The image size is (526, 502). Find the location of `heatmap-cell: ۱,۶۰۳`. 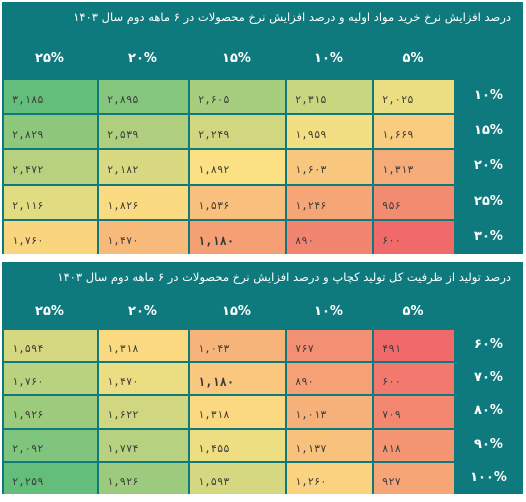

heatmap-cell: ۱,۶۰۳ is located at coordinates (329, 167).